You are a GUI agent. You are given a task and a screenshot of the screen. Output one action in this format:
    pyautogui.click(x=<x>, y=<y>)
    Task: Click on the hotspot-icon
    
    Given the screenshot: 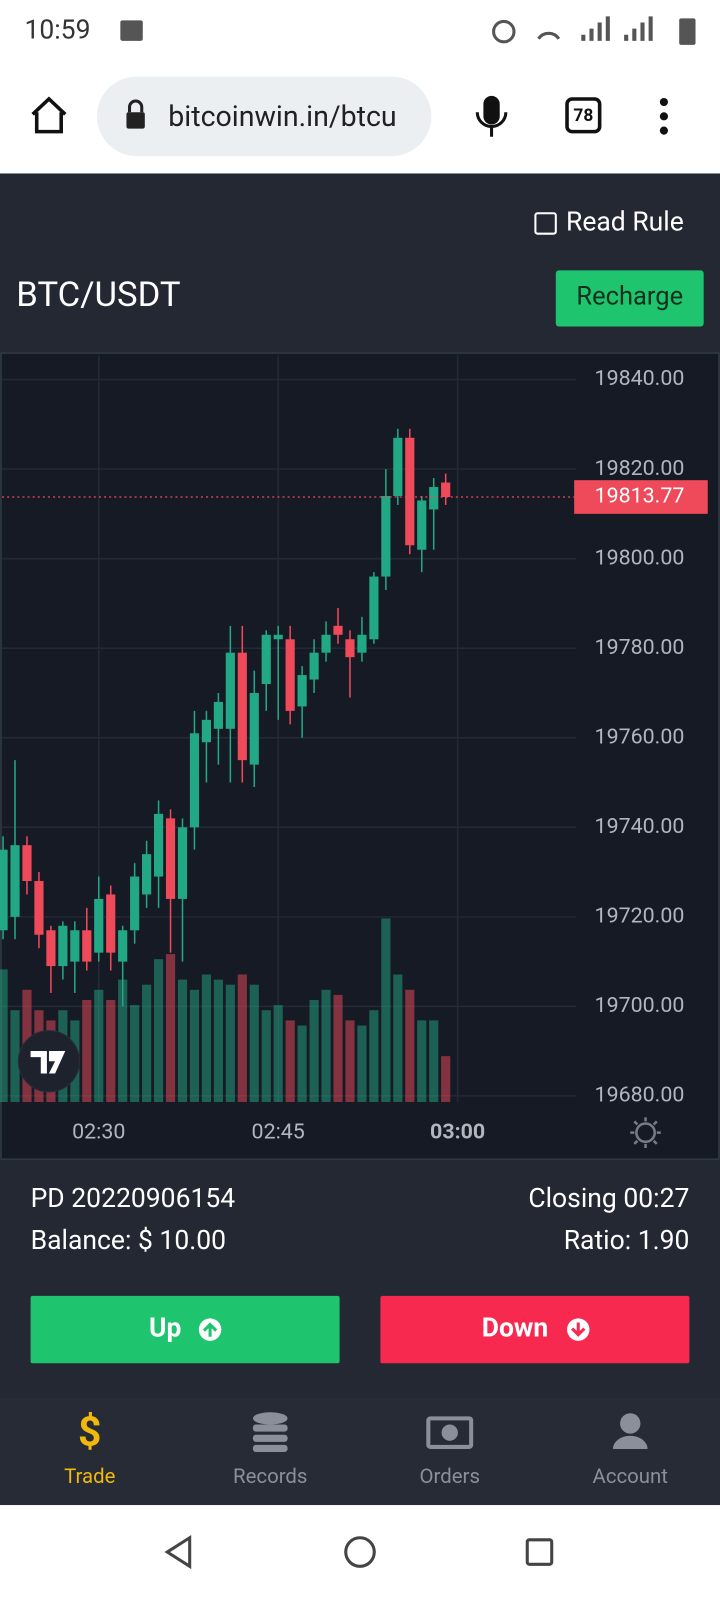 What is the action you would take?
    pyautogui.click(x=549, y=35)
    